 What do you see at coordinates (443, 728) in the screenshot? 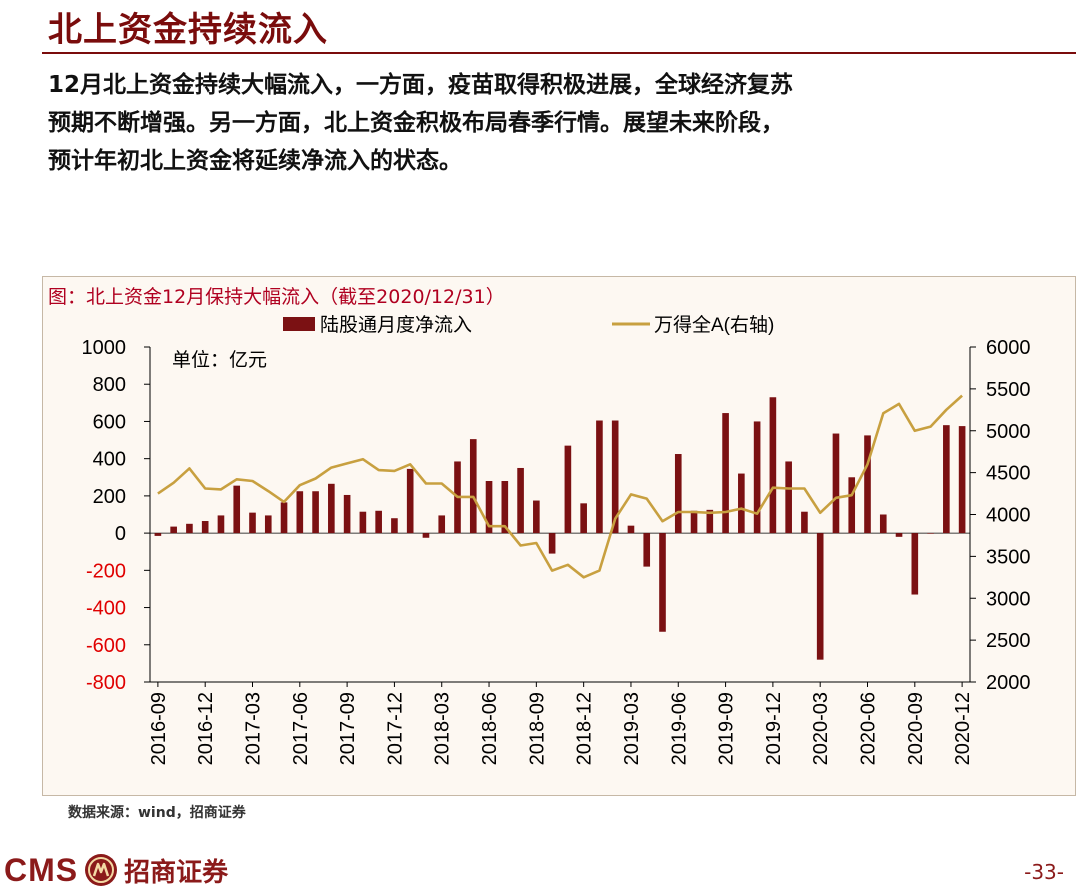
I see `x-tick-label: 2018-03` at bounding box center [443, 728].